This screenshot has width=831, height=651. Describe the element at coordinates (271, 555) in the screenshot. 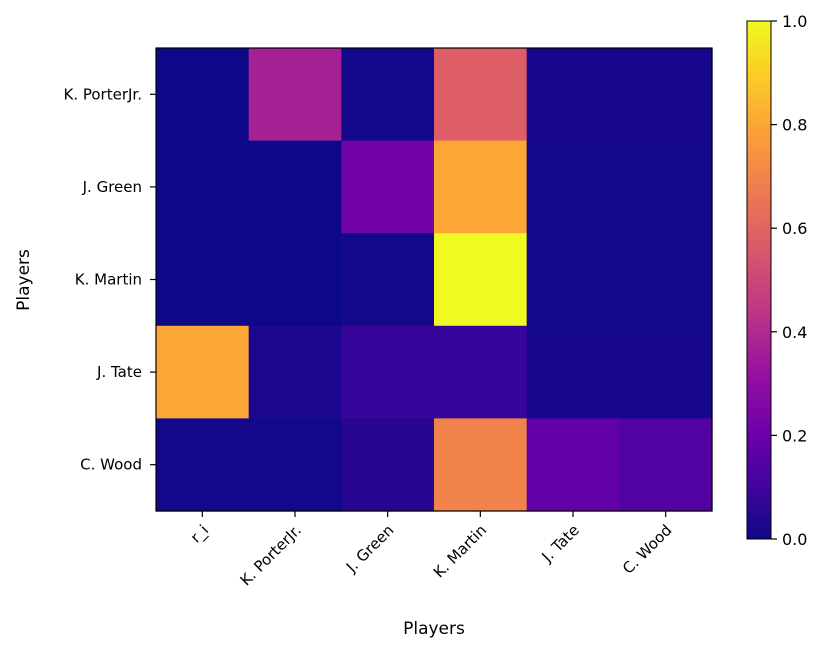

I see `x-tick-label: K. PorterJr.` at that location.